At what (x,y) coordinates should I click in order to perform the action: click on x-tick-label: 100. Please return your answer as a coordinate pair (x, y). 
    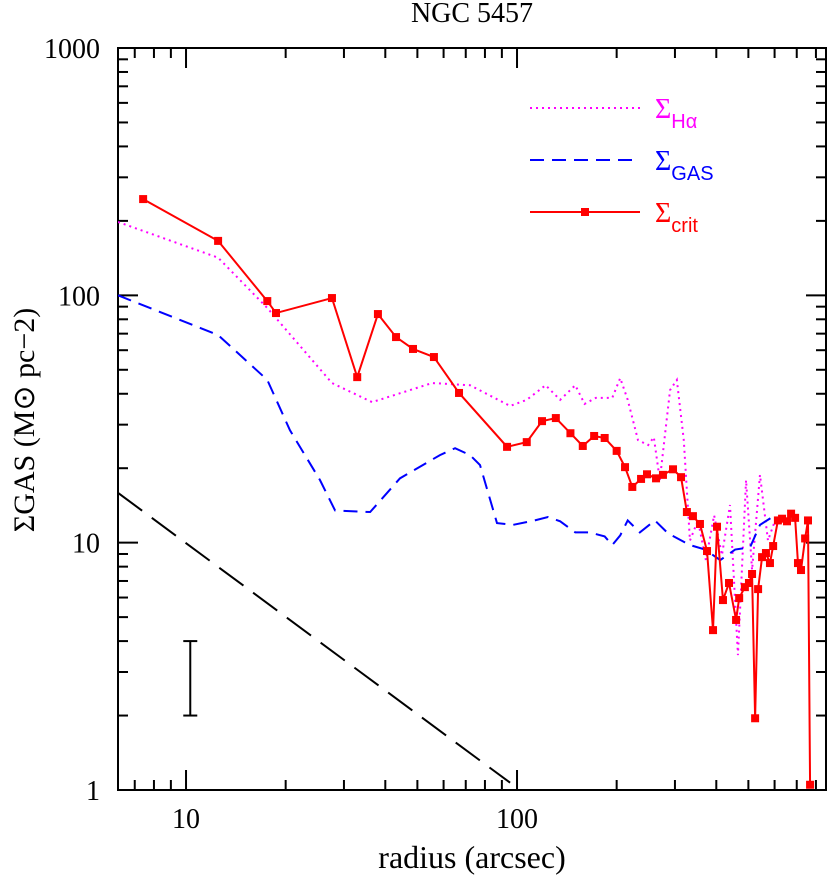
    Looking at the image, I should click on (517, 819).